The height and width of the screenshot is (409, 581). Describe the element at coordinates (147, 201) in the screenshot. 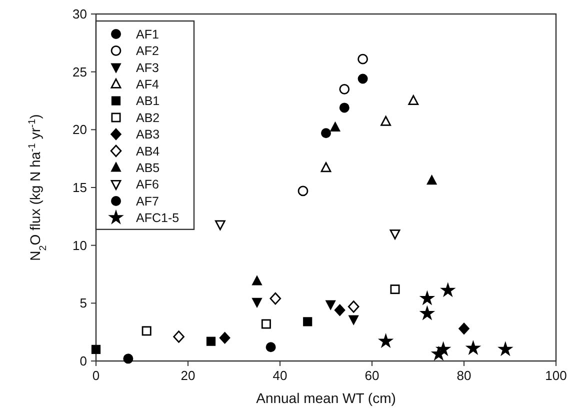

I see `legend-label: AF7` at that location.